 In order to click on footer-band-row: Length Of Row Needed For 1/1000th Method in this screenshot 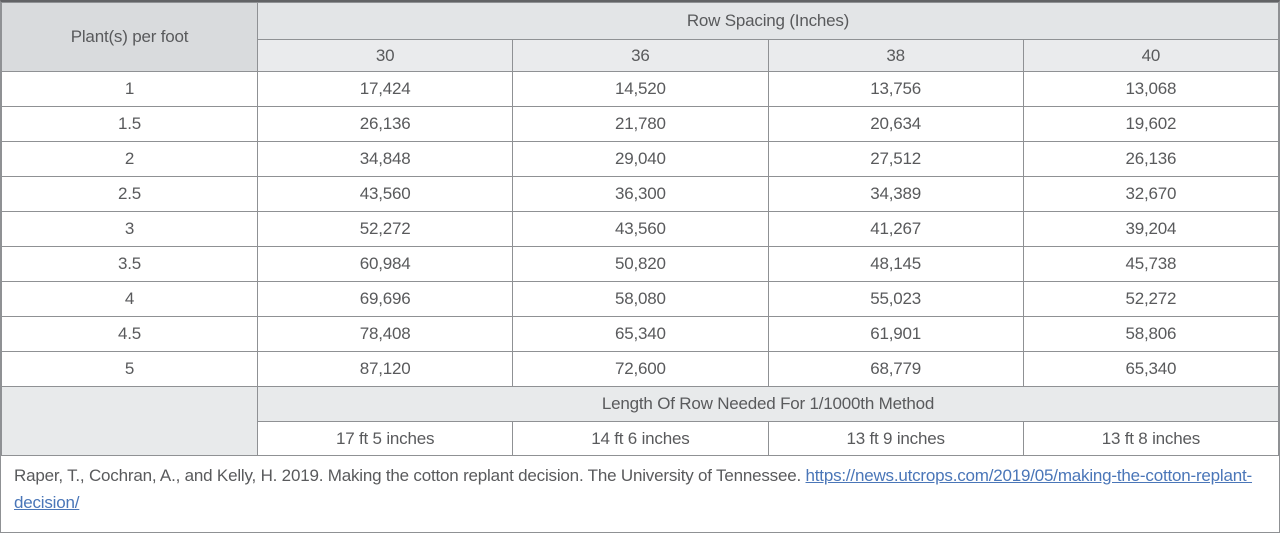, I will do `click(640, 421)`.